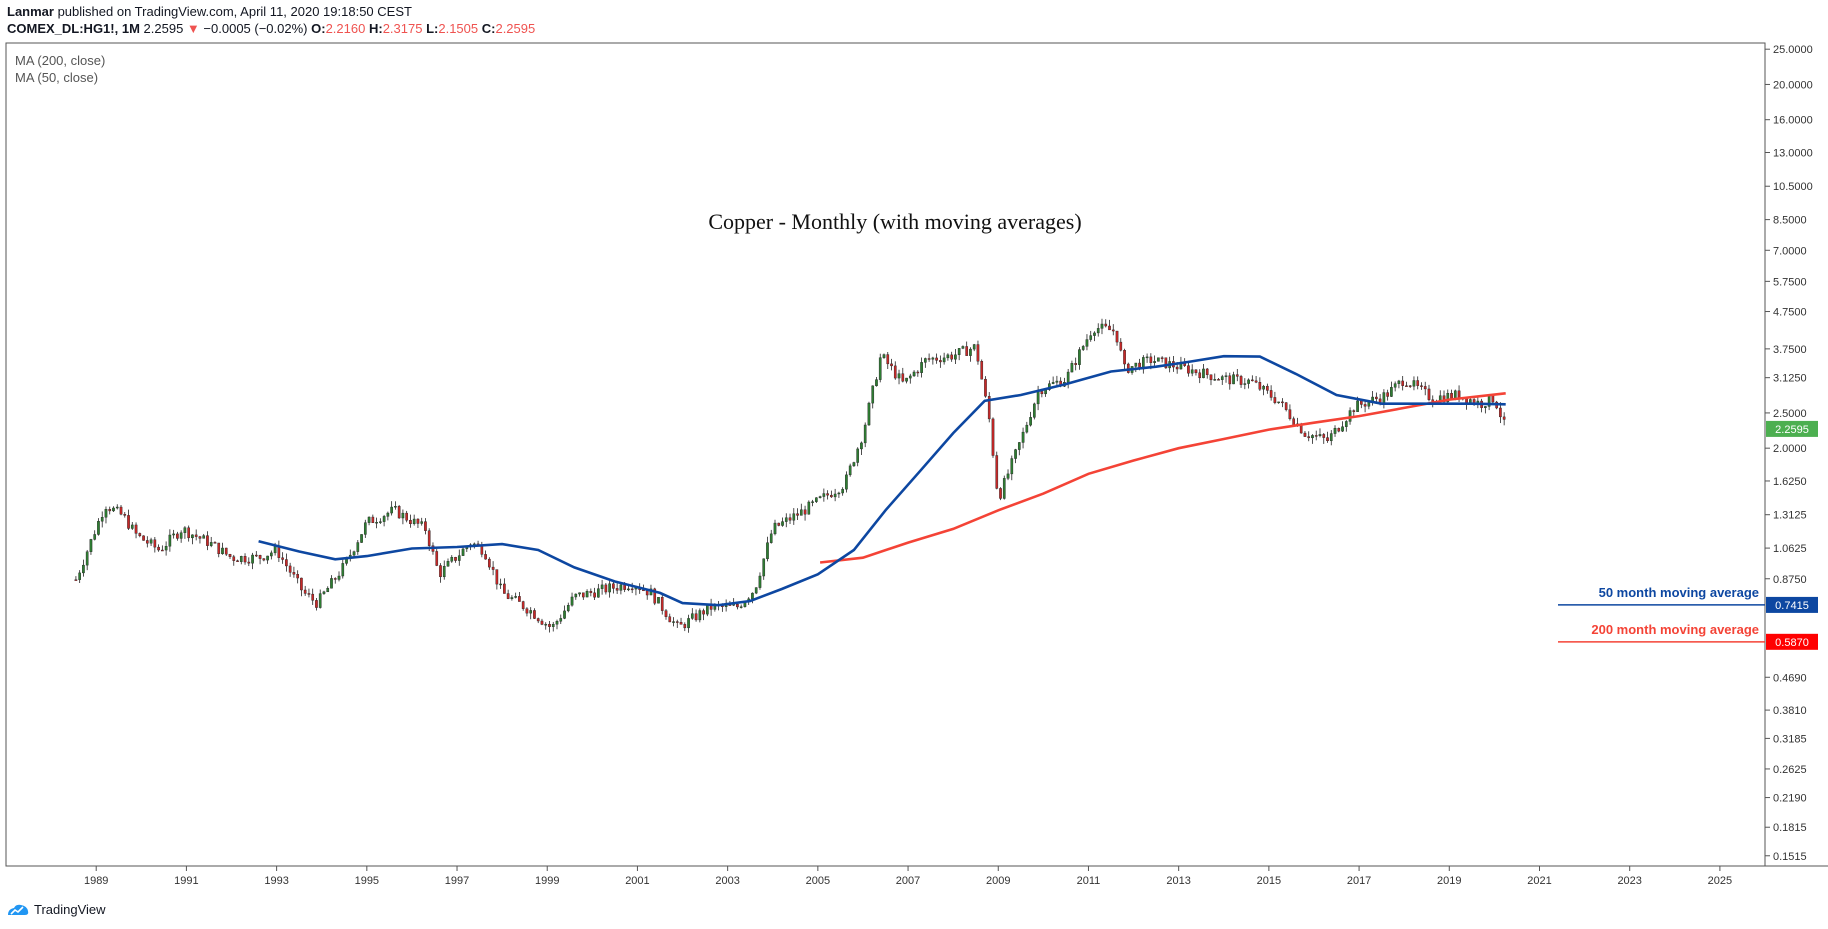 This screenshot has width=1828, height=929. Describe the element at coordinates (1629, 881) in the screenshot. I see `time-tick-label: 2023` at that location.